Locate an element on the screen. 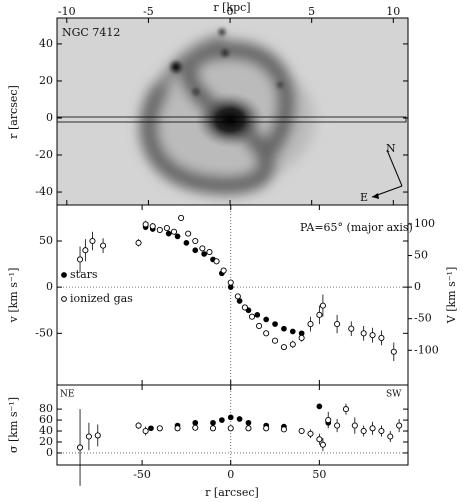 This screenshot has width=463, height=502. annotation: NE is located at coordinates (67, 395).